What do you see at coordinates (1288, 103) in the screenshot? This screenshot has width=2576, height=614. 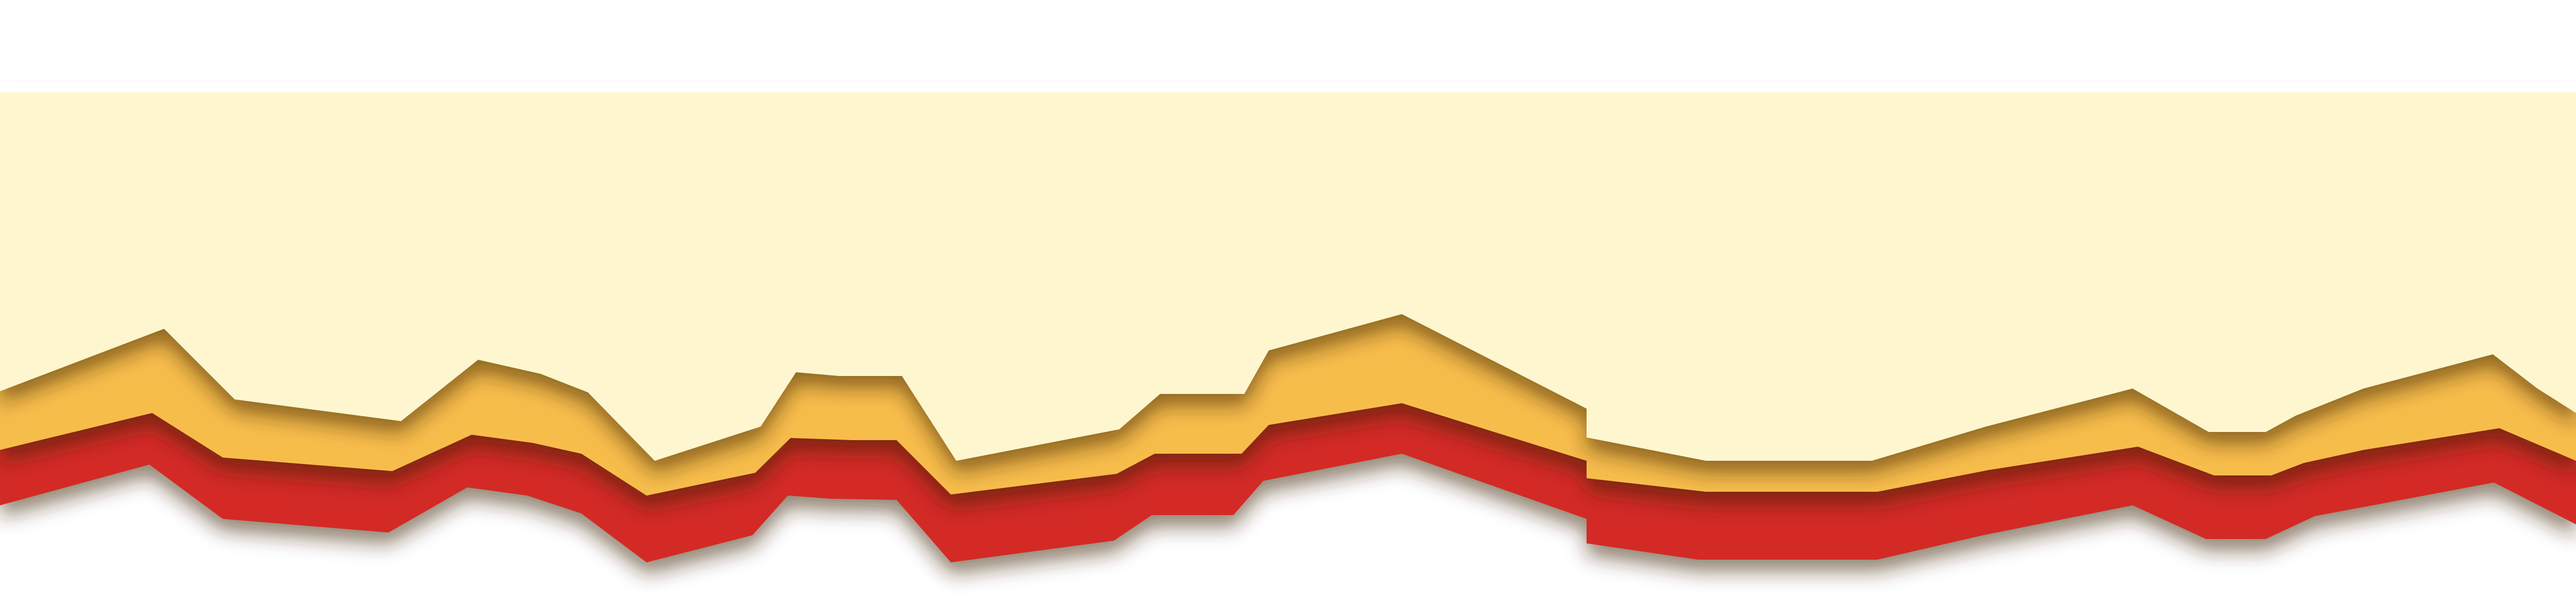 I see `cream-band-top` at bounding box center [1288, 103].